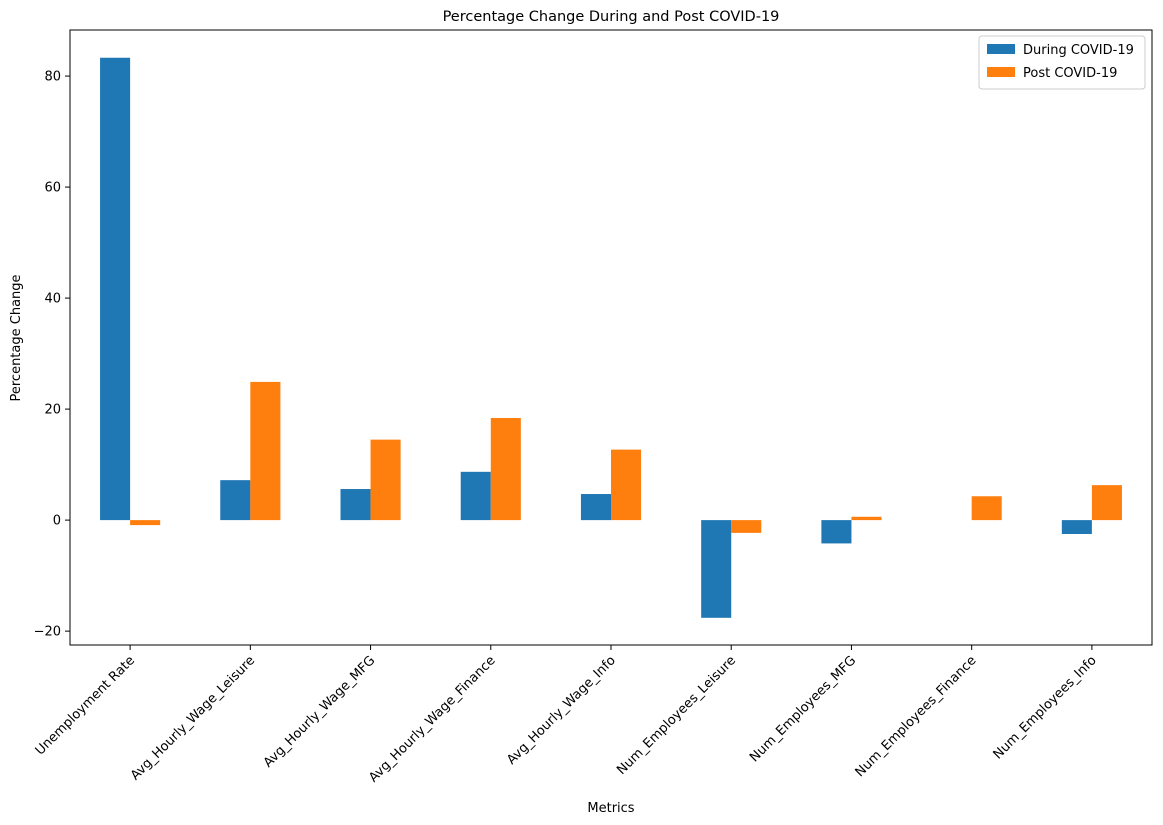 This screenshot has height=825, width=1163. Describe the element at coordinates (676, 715) in the screenshot. I see `x-tick-label: Num_Employees_Leisure` at that location.